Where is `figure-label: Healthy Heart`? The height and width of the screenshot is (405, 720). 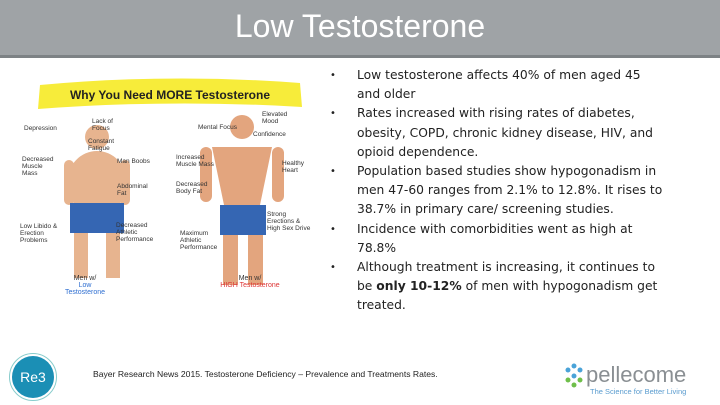 figure-label: Healthy Heart is located at coordinates (293, 167).